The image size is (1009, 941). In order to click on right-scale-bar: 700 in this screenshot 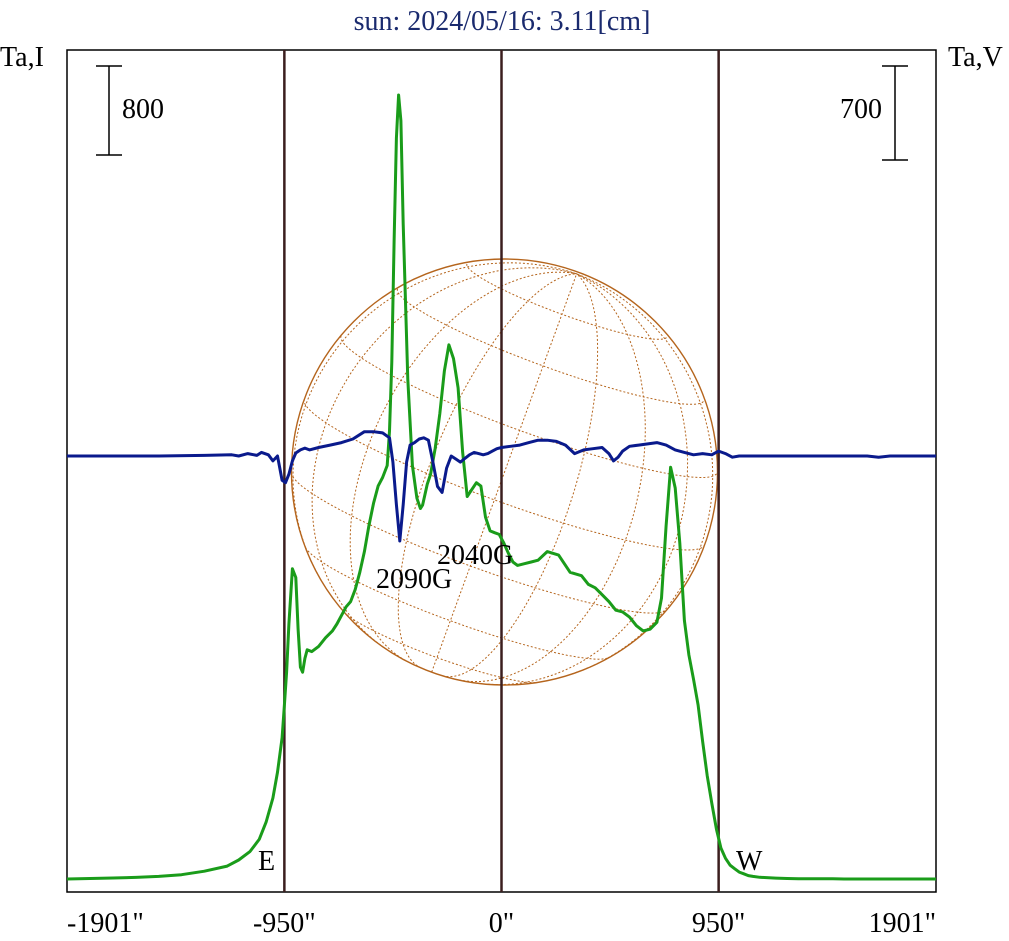, I will do `click(874, 113)`.